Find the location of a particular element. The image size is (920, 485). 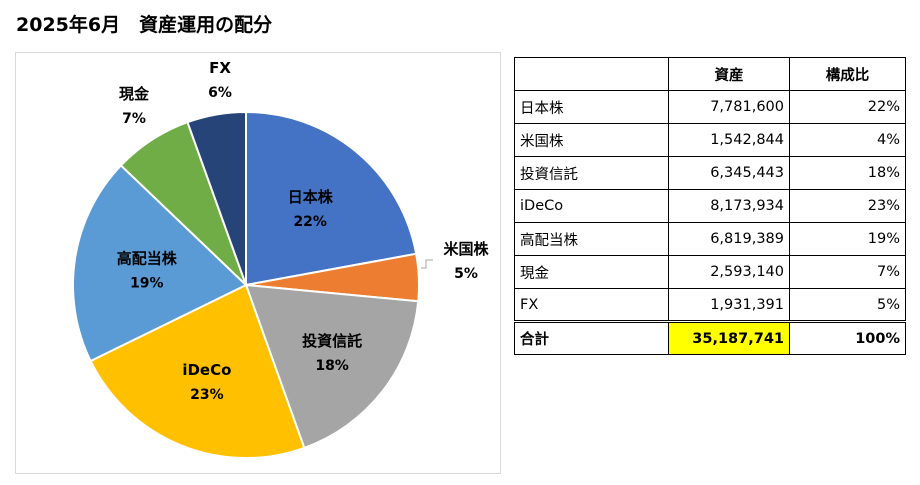

pie-slice-mutual-fund is located at coordinates (332, 366).